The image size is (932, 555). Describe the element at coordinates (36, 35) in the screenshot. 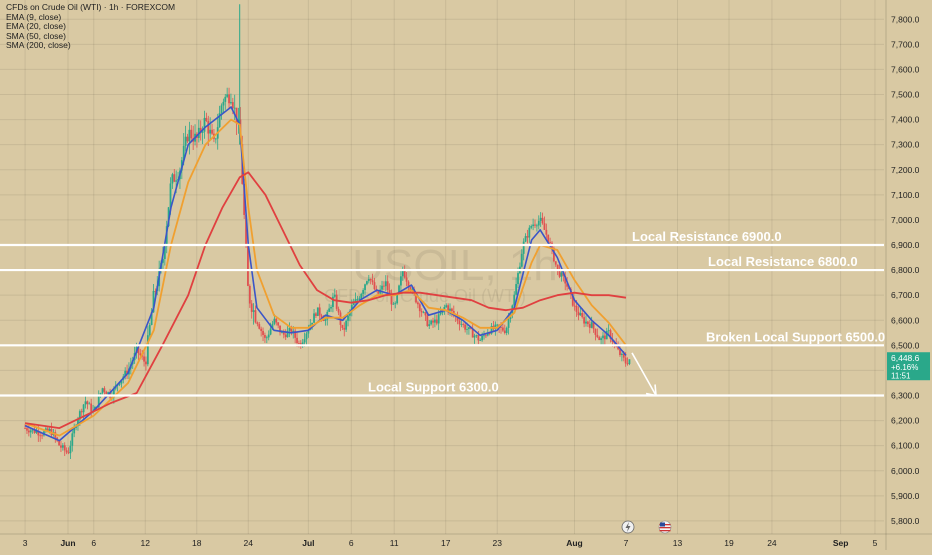

I see `indicator-sma50: SMA (50, close)` at that location.